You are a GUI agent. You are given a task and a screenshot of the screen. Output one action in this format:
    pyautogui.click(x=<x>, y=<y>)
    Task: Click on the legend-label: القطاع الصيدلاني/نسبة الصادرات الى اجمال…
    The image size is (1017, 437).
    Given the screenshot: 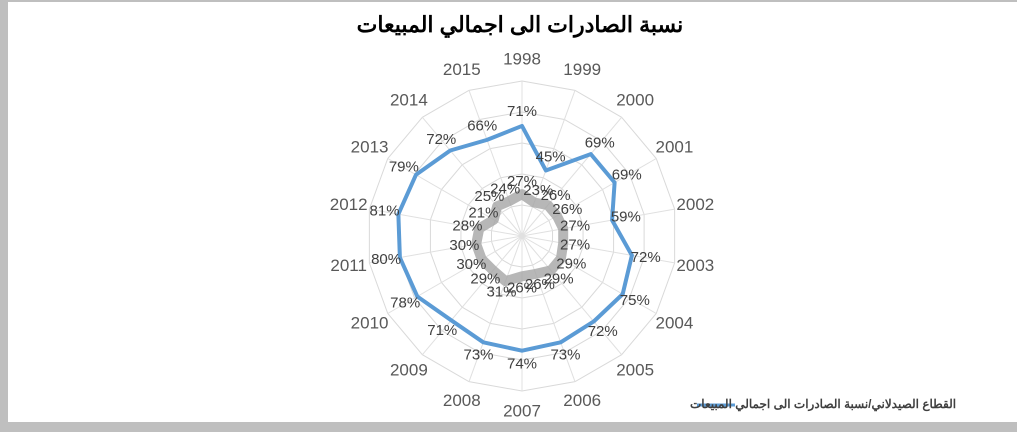 What is the action you would take?
    pyautogui.click(x=823, y=404)
    